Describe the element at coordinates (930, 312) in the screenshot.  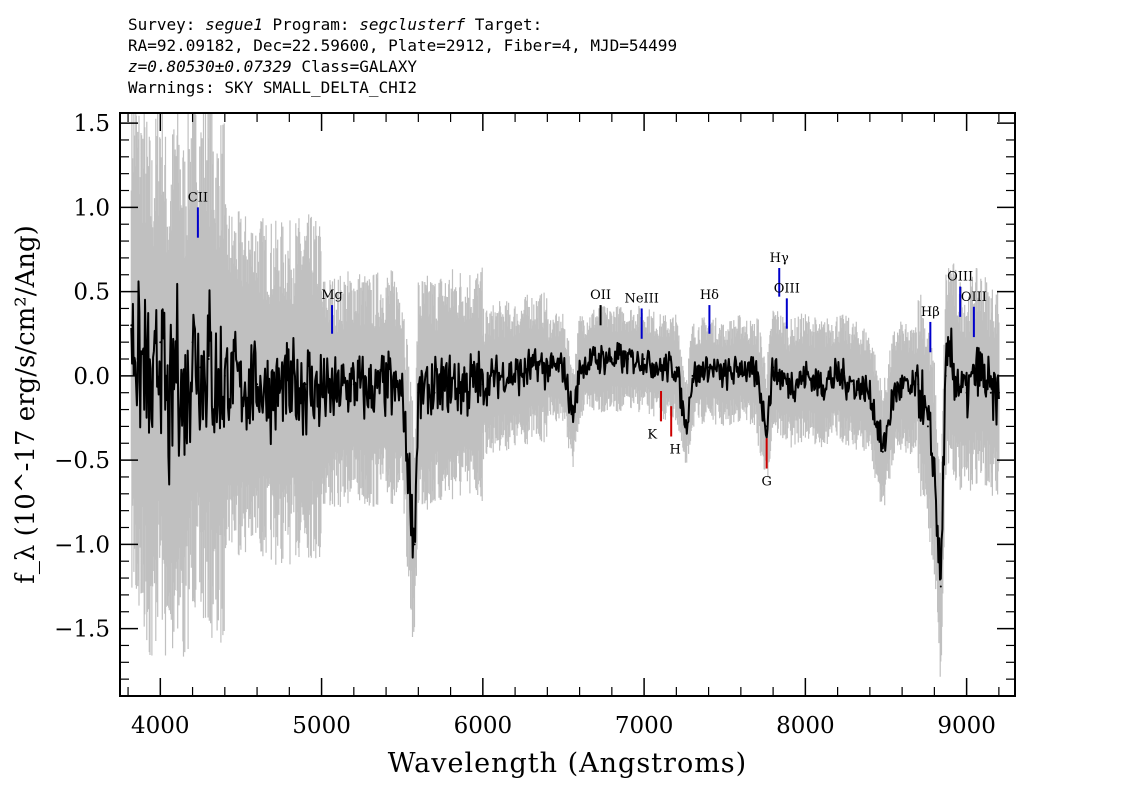
I see `line-marker-label: Hβ` at that location.